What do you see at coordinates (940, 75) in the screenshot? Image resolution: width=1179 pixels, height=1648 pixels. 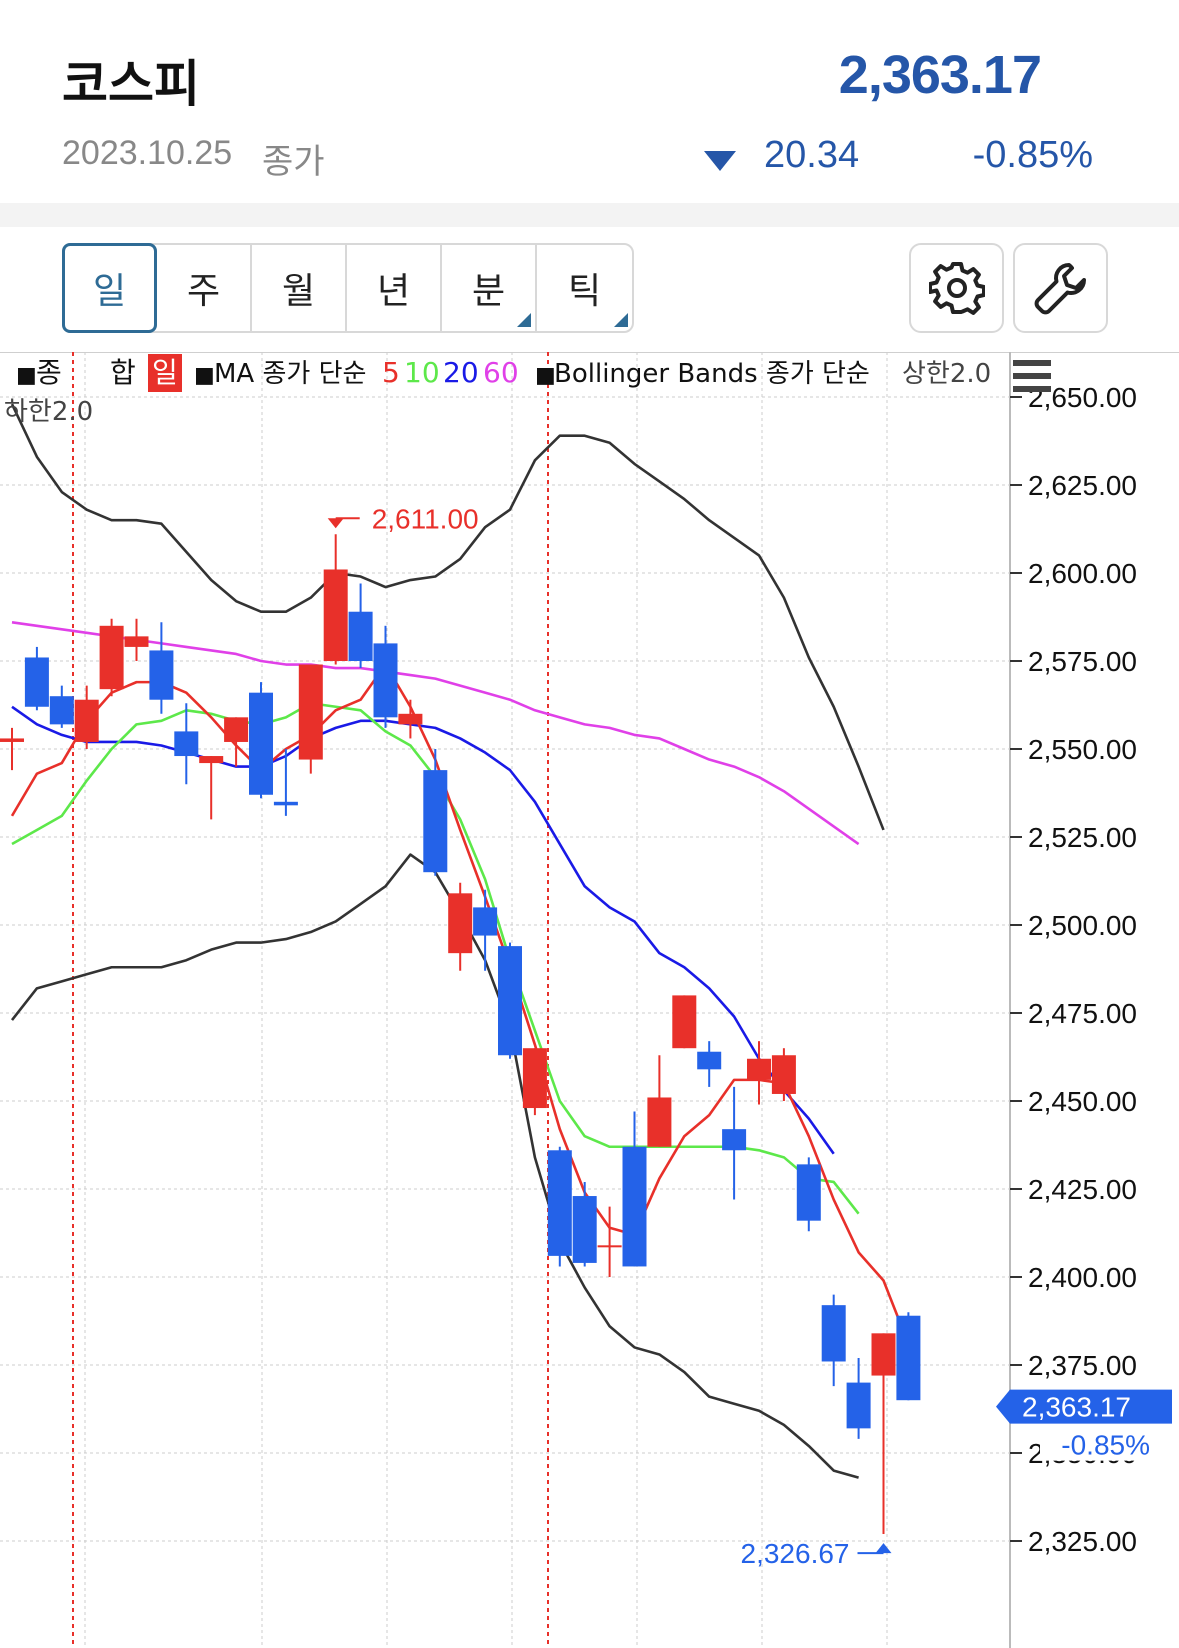 I see `current-price: 2,363.17` at bounding box center [940, 75].